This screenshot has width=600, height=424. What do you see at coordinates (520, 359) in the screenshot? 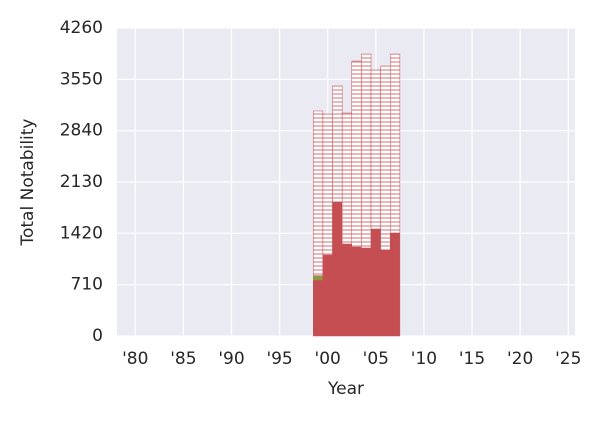
I see `x-tick-label: '20` at bounding box center [520, 359].